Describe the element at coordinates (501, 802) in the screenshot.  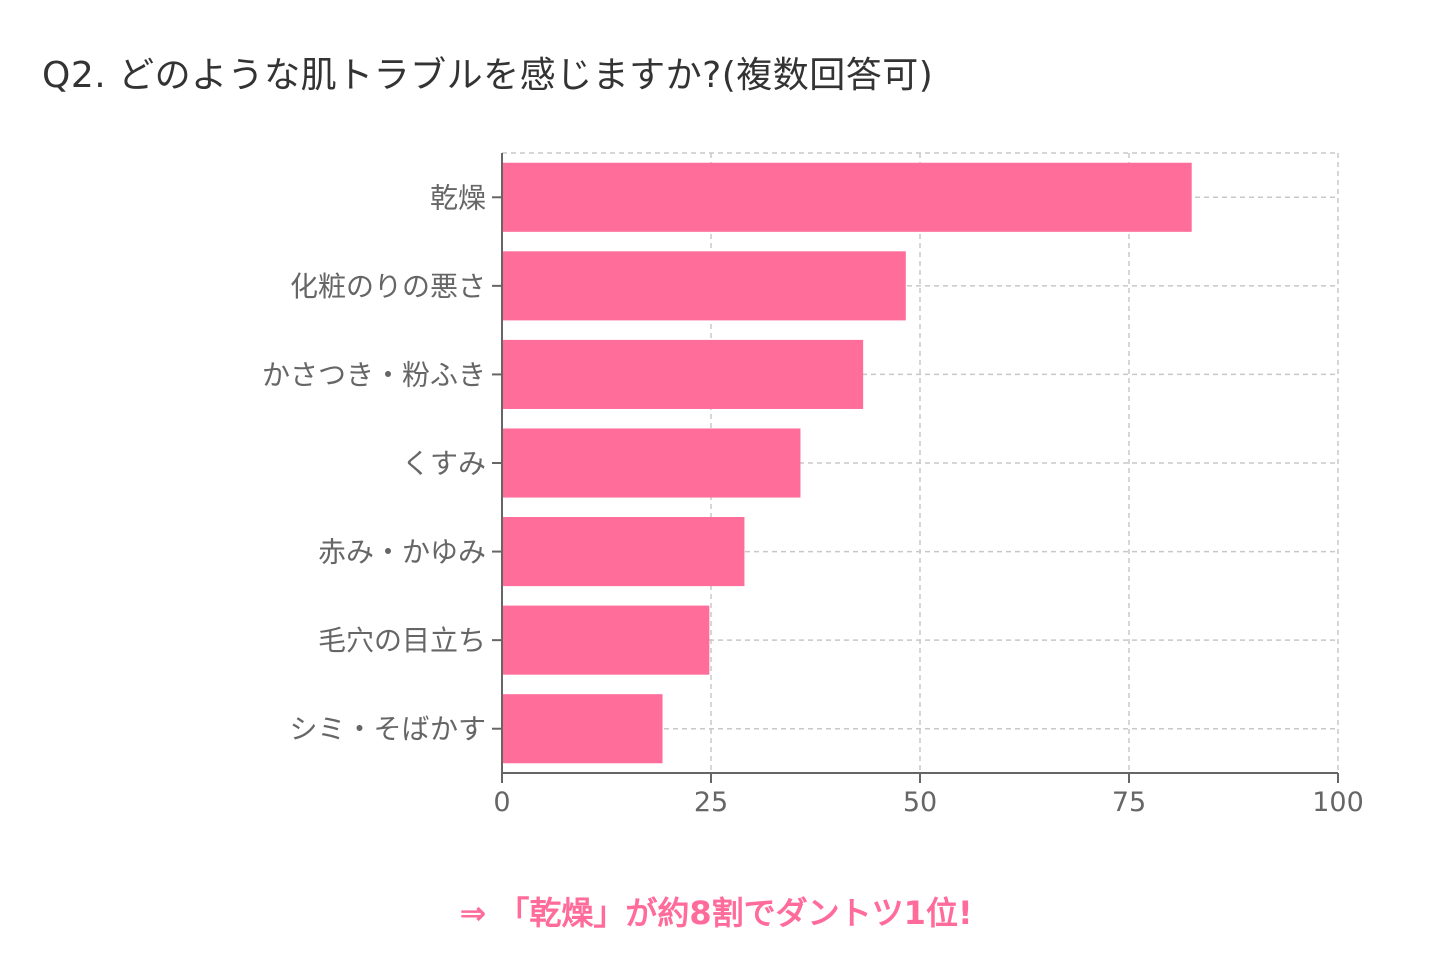
I see `x-tick-label: 0` at that location.